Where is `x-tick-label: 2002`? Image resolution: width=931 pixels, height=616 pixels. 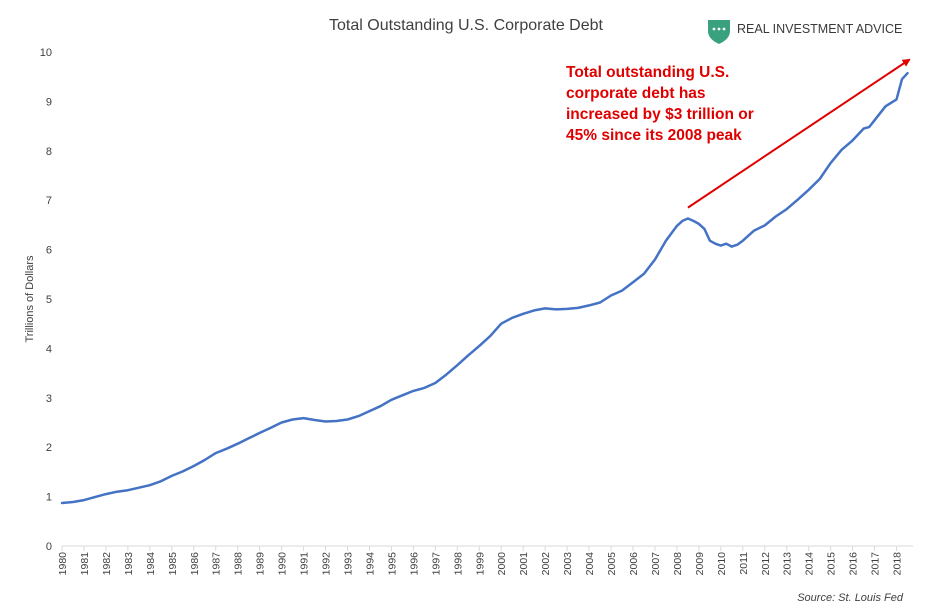 x-tick-label: 2002 is located at coordinates (546, 564).